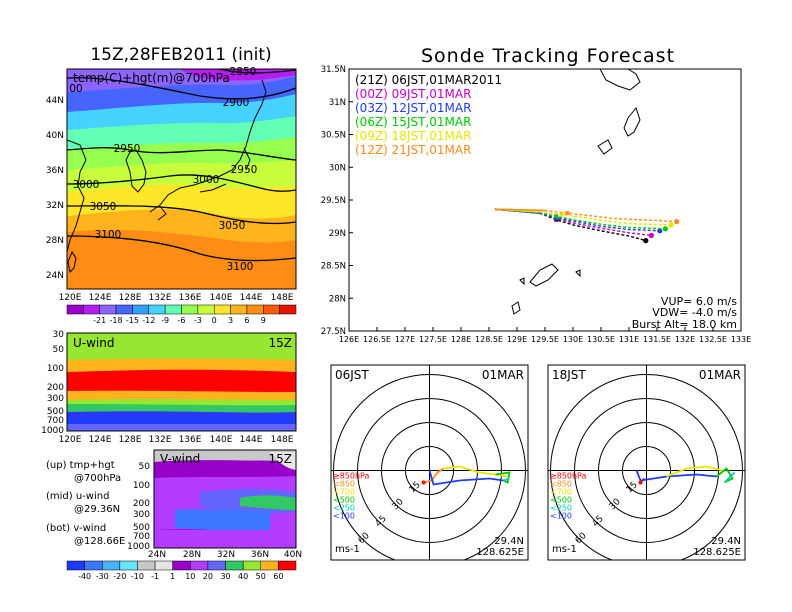 The height and width of the screenshot is (612, 792). Describe the element at coordinates (141, 528) in the screenshot. I see `y-tick-label: 500` at that location.